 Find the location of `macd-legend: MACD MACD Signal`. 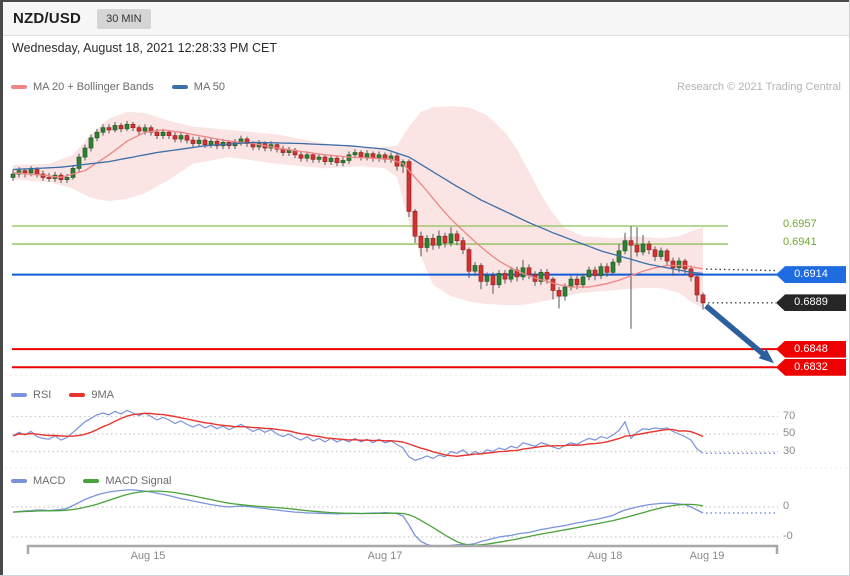

macd-legend: MACD MACD Signal is located at coordinates (91, 481).